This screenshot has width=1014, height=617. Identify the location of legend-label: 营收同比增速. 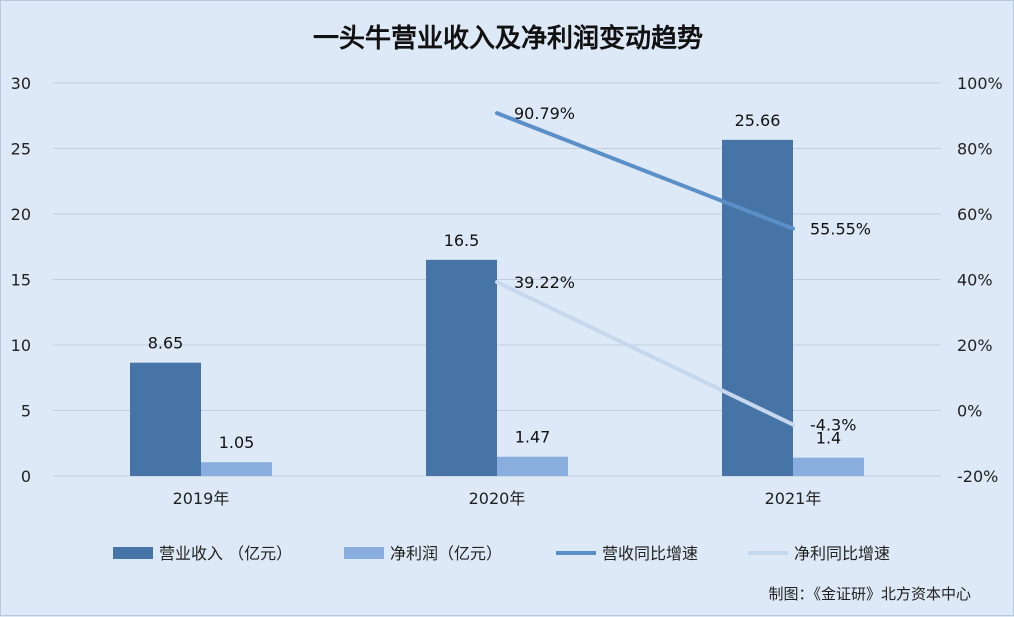
(650, 553).